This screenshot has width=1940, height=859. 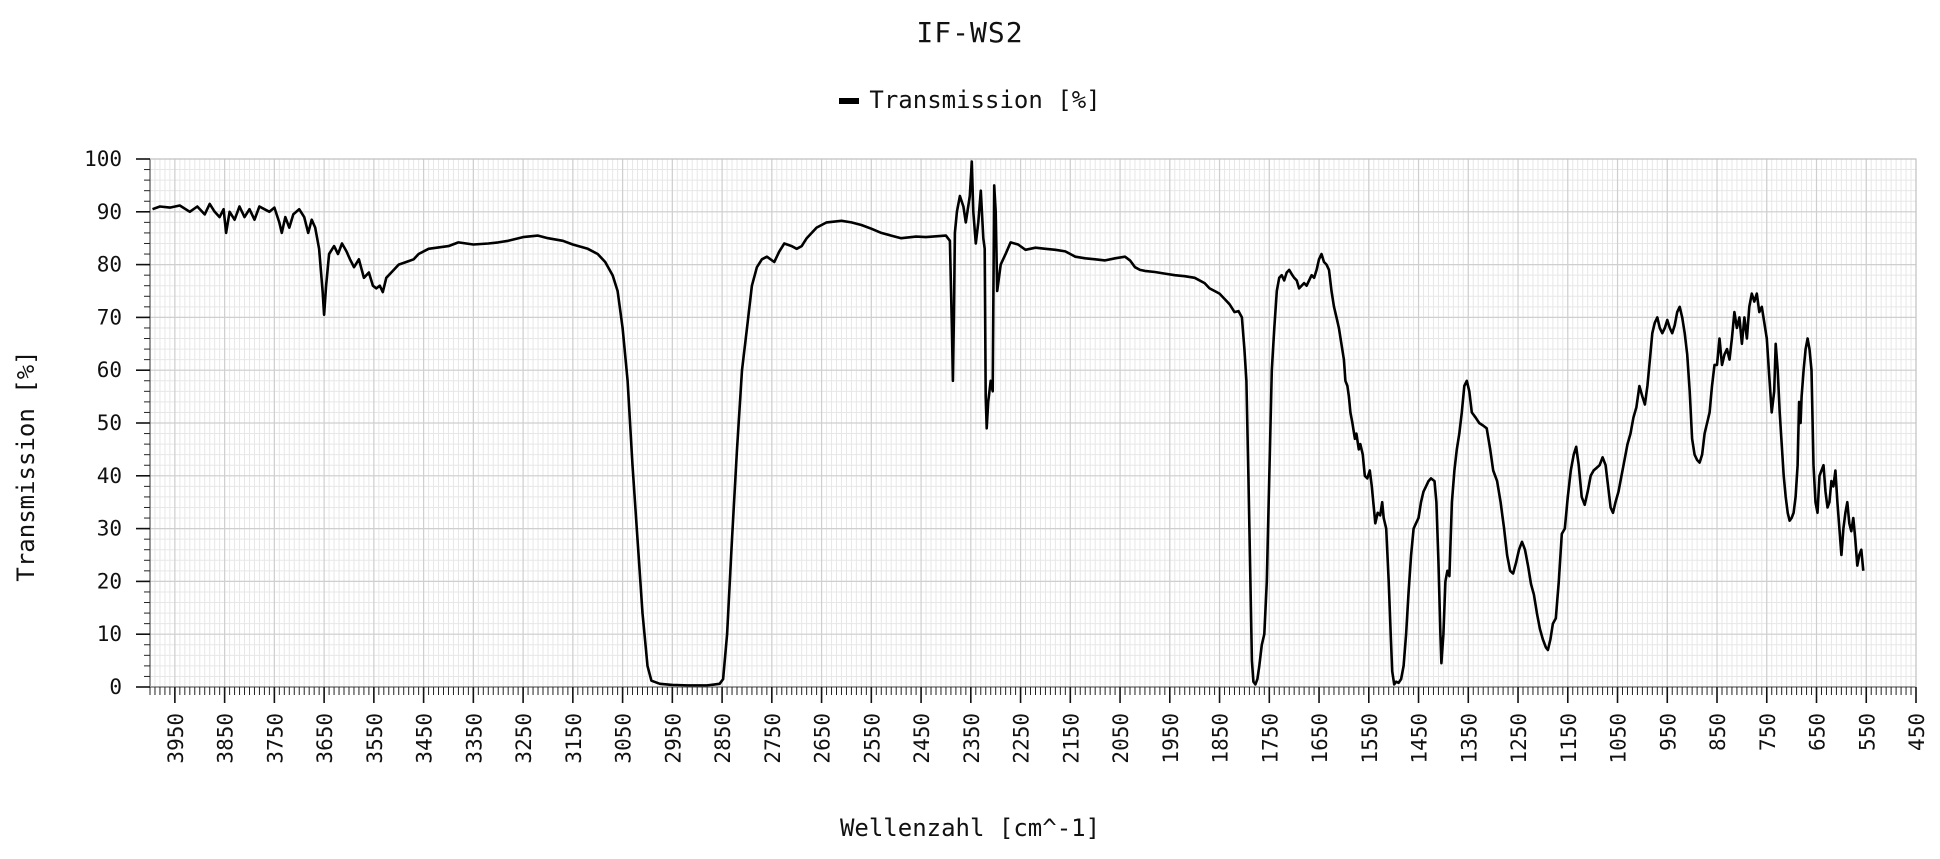 I want to click on y-ticks: 0 10 20 30 40 50 60 70 80 90 100, so click(x=117, y=423).